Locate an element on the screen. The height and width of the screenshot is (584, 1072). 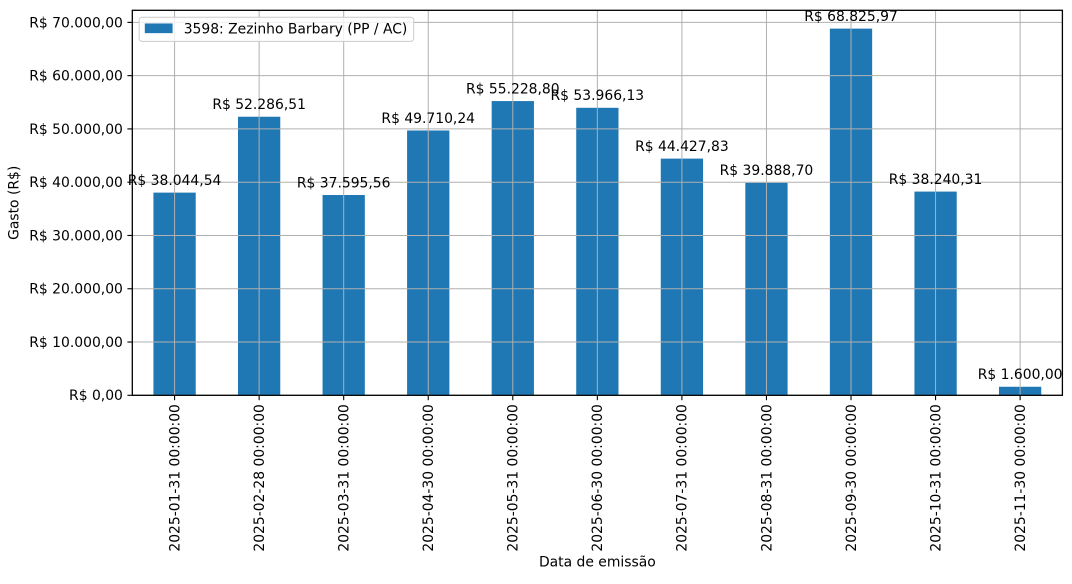
y-tick-label: R$ 20.000,00 is located at coordinates (76, 290).